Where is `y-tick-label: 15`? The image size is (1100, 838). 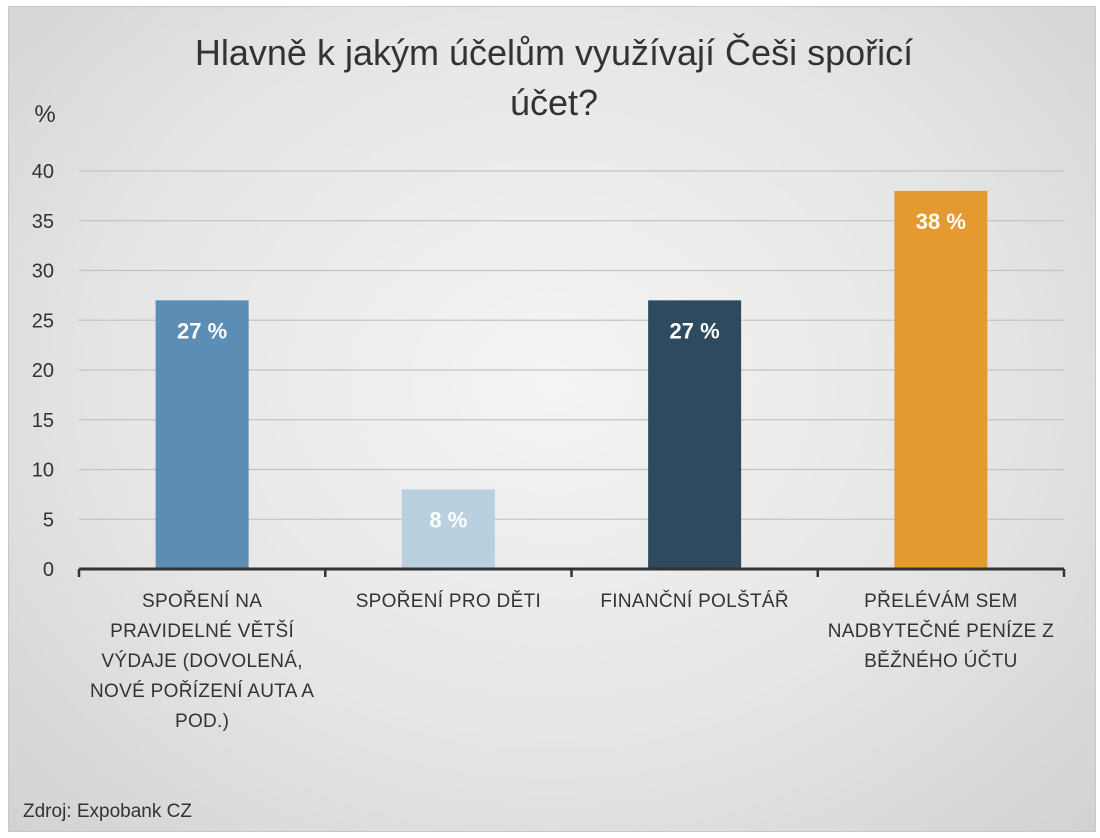 y-tick-label: 15 is located at coordinates (43, 421).